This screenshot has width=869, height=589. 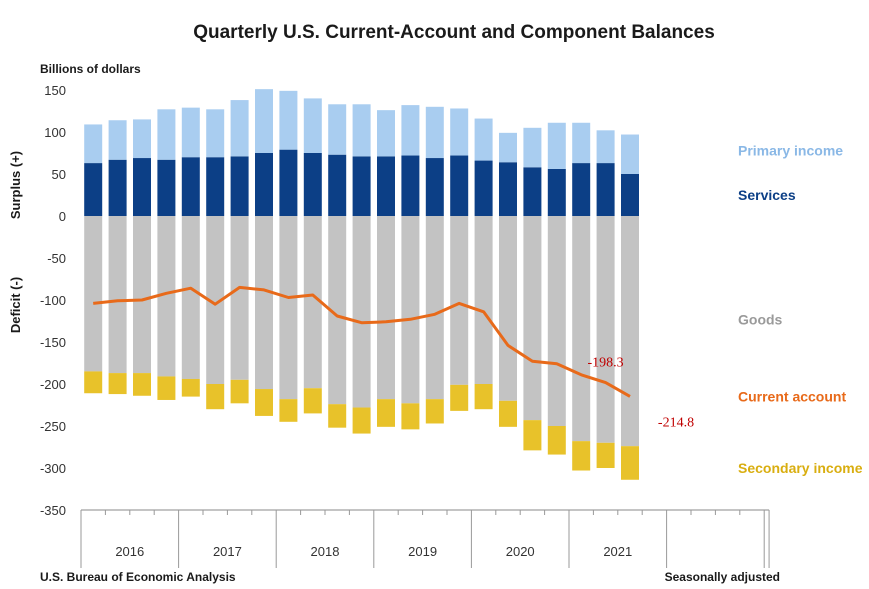 I want to click on legend-label-primary-income: Primary income, so click(x=790, y=150).